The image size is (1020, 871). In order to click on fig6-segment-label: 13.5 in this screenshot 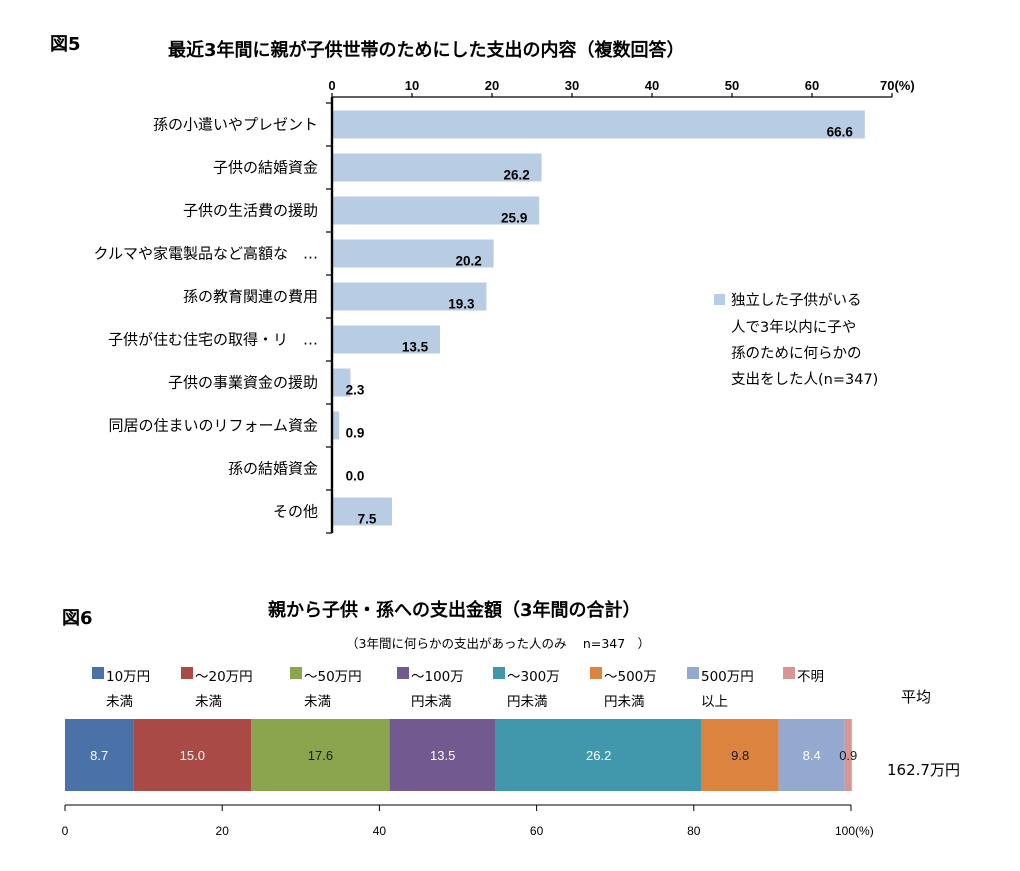, I will do `click(442, 755)`.